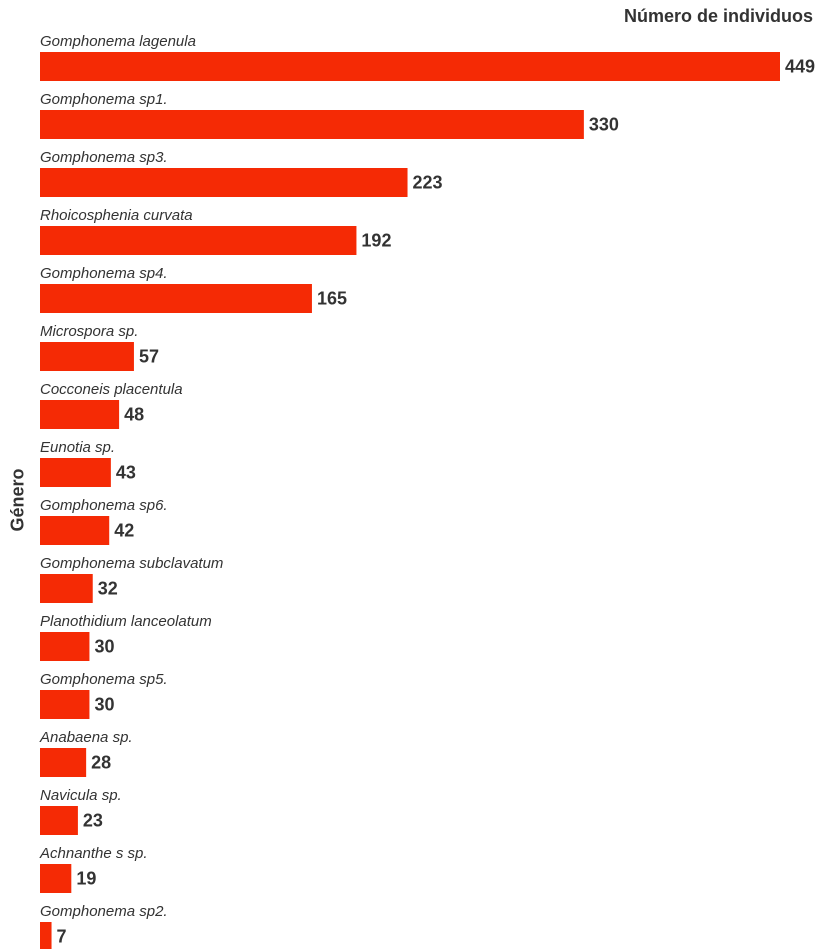 This screenshot has width=825, height=949. I want to click on value-label: 223, so click(428, 183).